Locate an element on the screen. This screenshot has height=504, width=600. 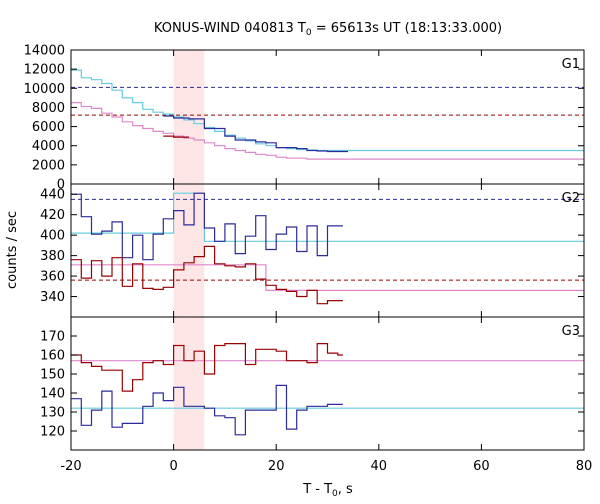
y-tick-label: 6000 is located at coordinates (48, 127).